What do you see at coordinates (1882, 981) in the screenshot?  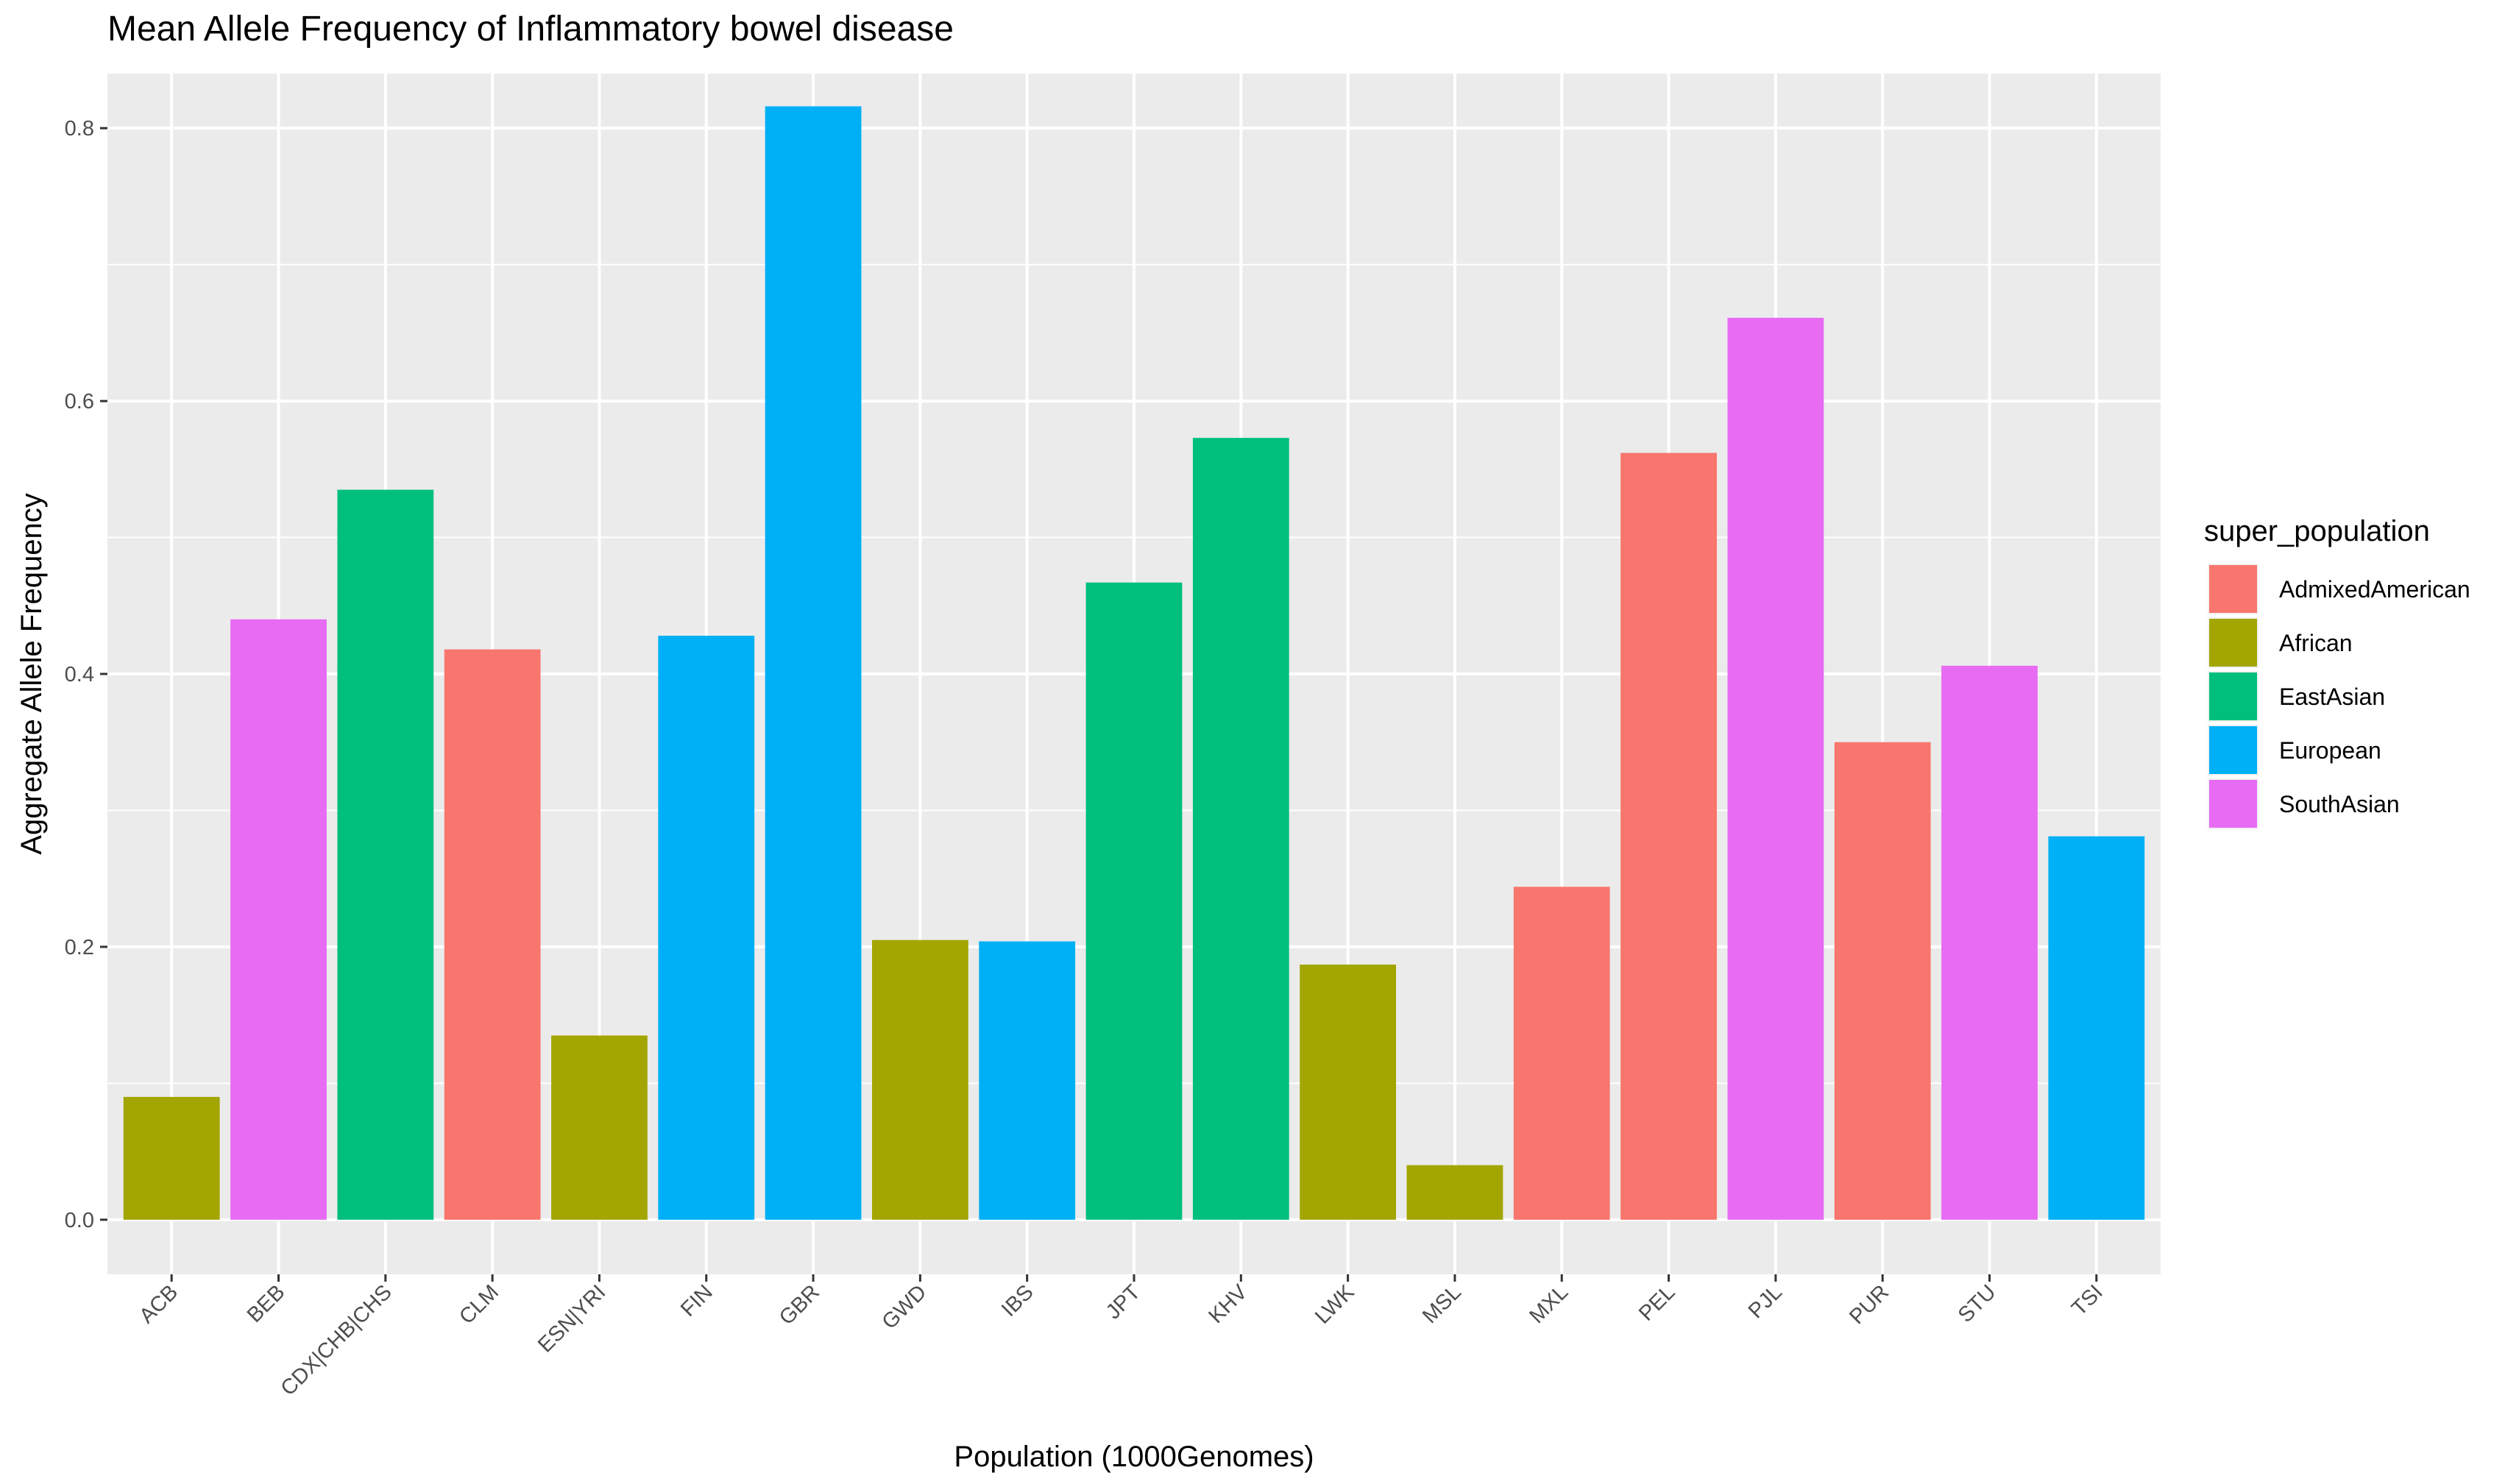 I see `bar-pur` at bounding box center [1882, 981].